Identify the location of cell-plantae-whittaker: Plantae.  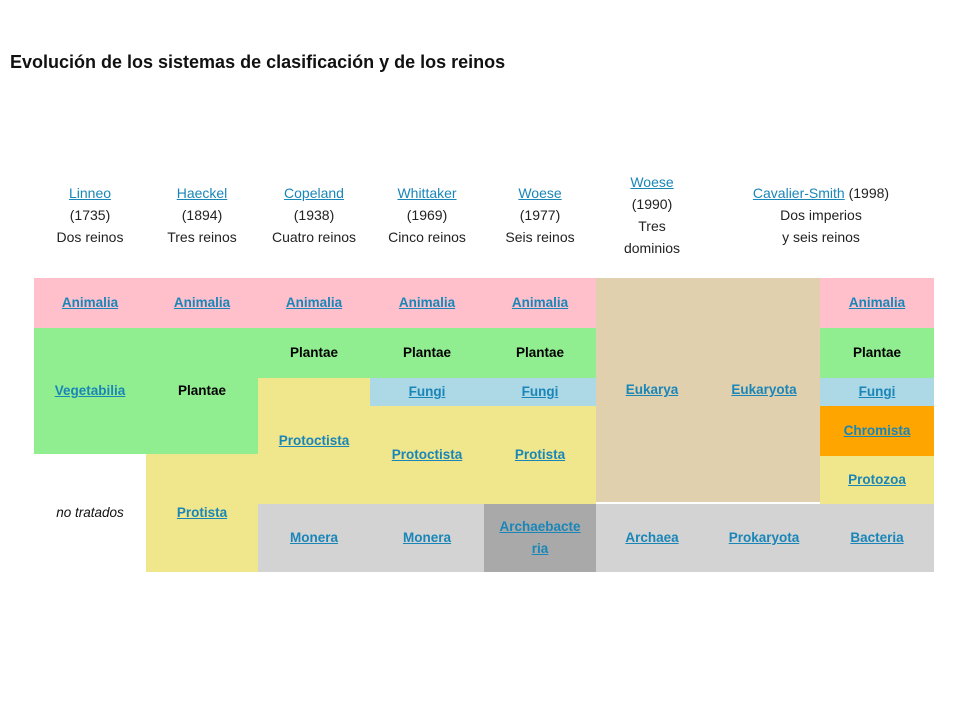
(427, 353).